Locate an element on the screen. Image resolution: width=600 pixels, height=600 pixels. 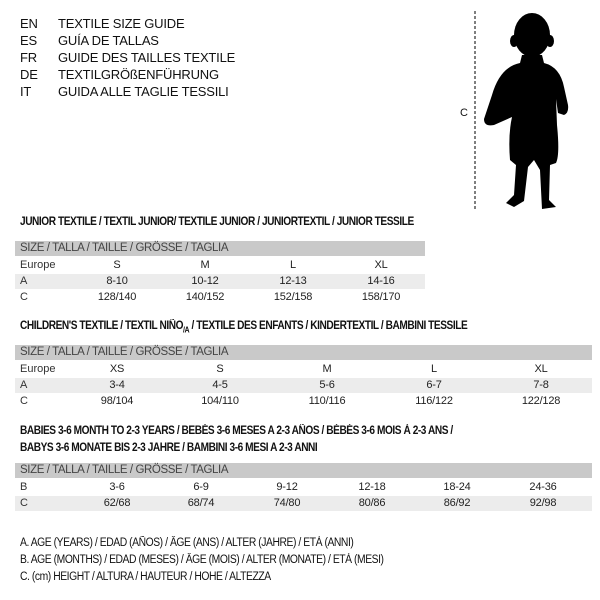
language-label: GUÍA DE TALLAS is located at coordinates (108, 40).